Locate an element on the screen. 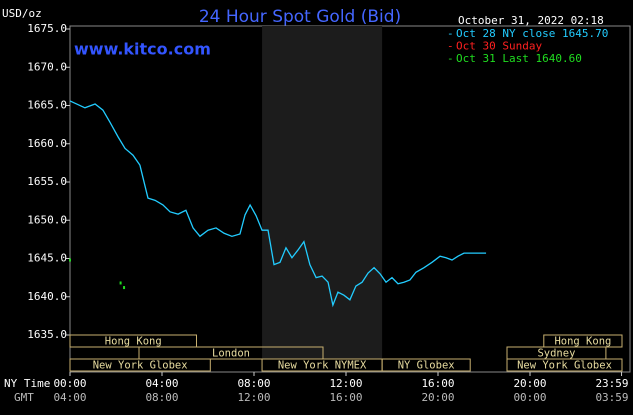  y-tick-label: 1645.0 is located at coordinates (47, 258).